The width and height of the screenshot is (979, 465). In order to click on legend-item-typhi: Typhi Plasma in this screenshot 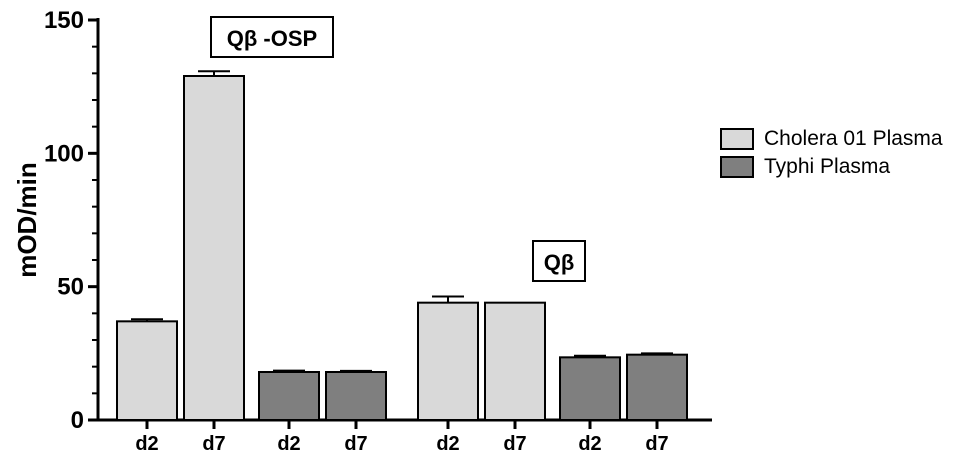, I will do `click(831, 167)`.